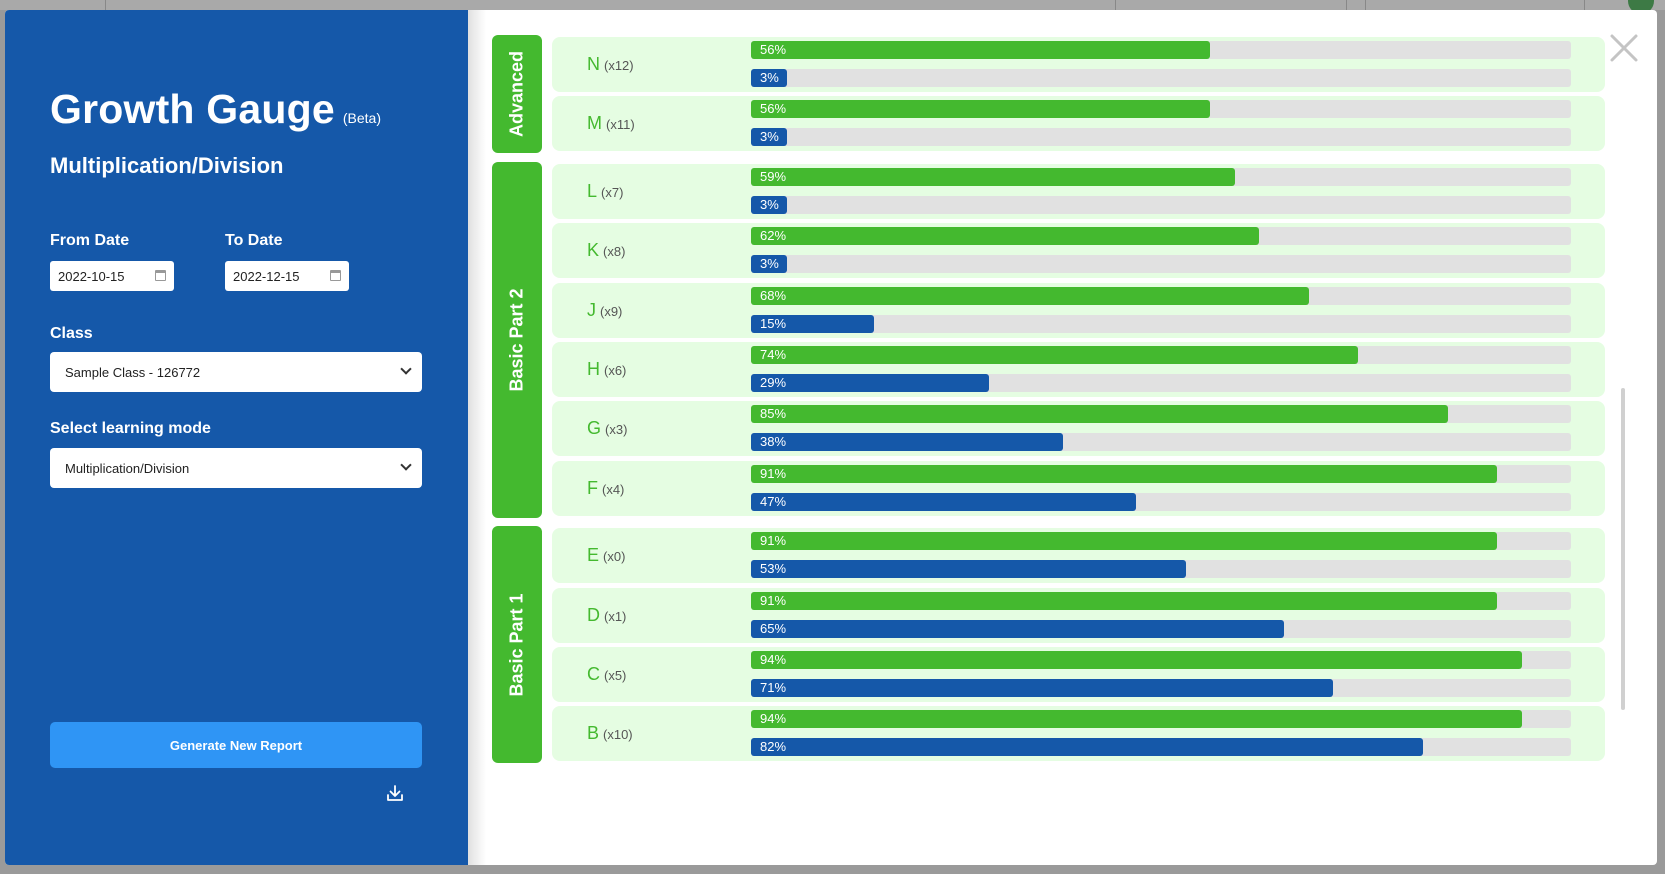 The height and width of the screenshot is (874, 1665). I want to click on level-label: H (x6), so click(606, 369).